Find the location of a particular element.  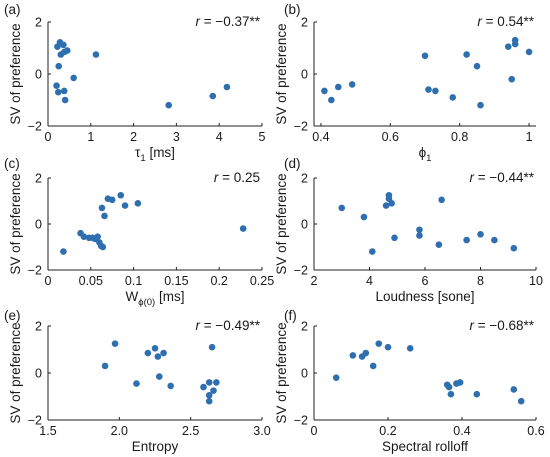

x-tick-label: 0.15 is located at coordinates (176, 281).